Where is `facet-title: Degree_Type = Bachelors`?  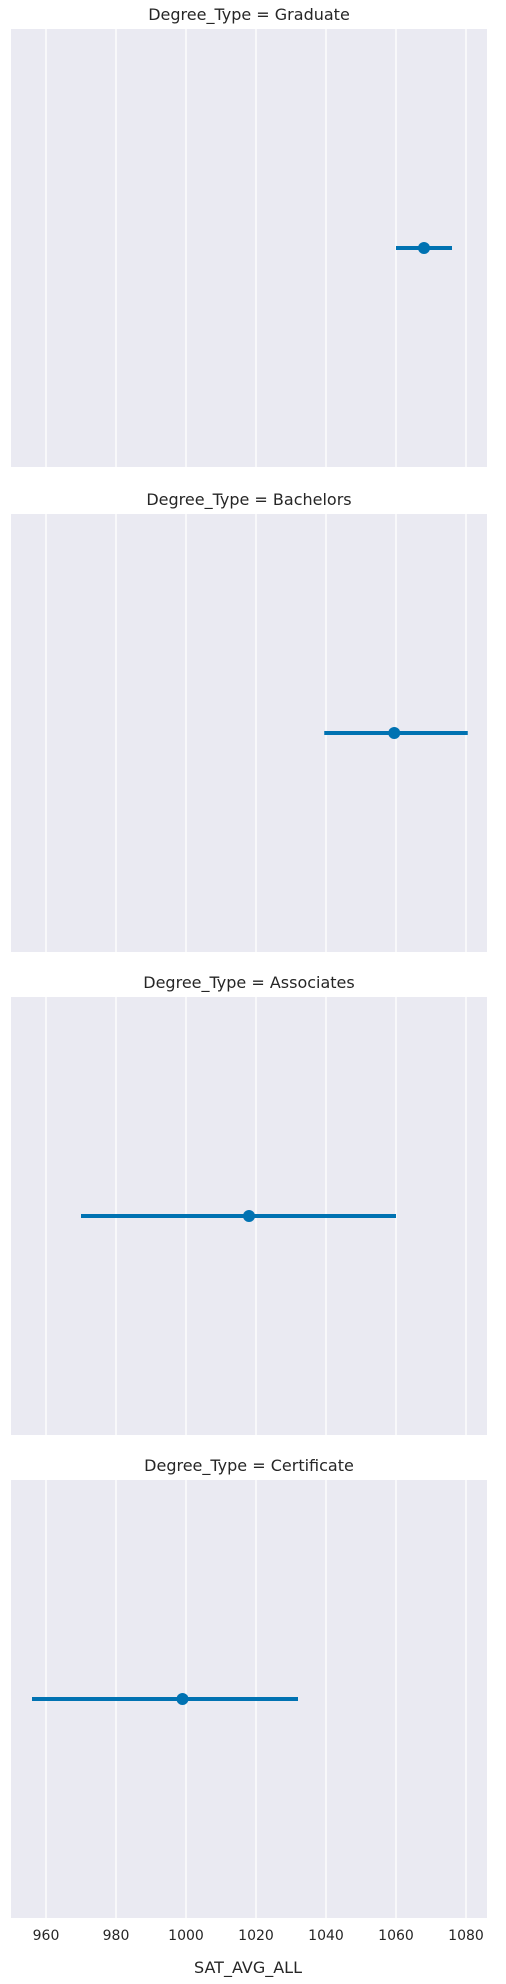 facet-title: Degree_Type = Bachelors is located at coordinates (248, 500).